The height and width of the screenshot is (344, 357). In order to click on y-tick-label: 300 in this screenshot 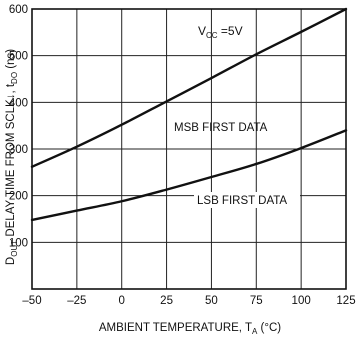, I will do `click(18, 150)`.